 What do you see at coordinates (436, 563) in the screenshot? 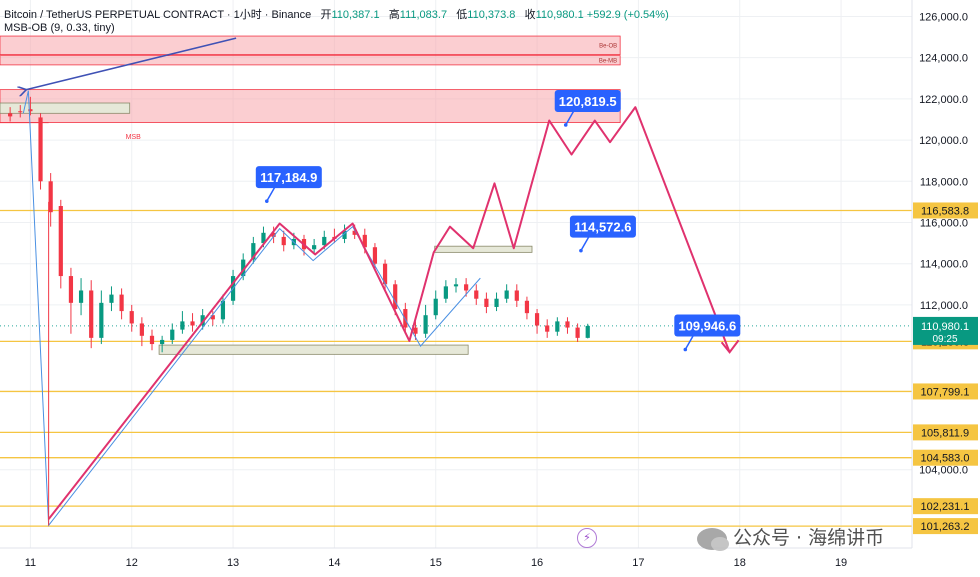
I see `x-tick-label: 15` at bounding box center [436, 563].